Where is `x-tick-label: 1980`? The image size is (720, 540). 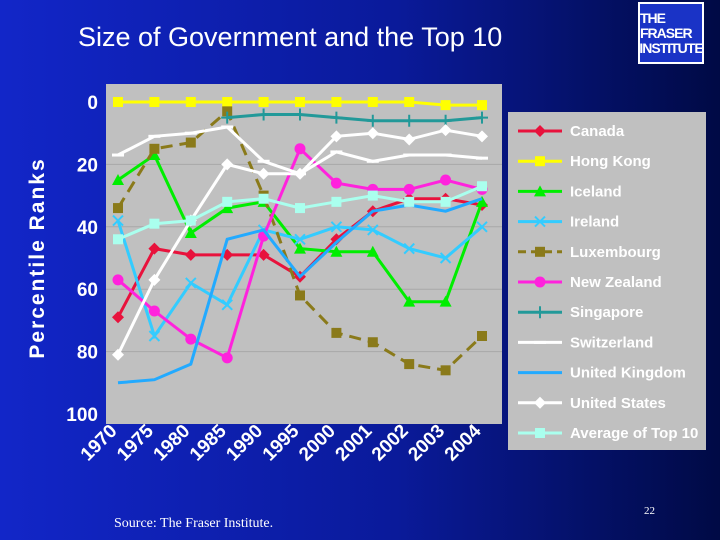 x-tick-label: 1980 is located at coordinates (172, 443).